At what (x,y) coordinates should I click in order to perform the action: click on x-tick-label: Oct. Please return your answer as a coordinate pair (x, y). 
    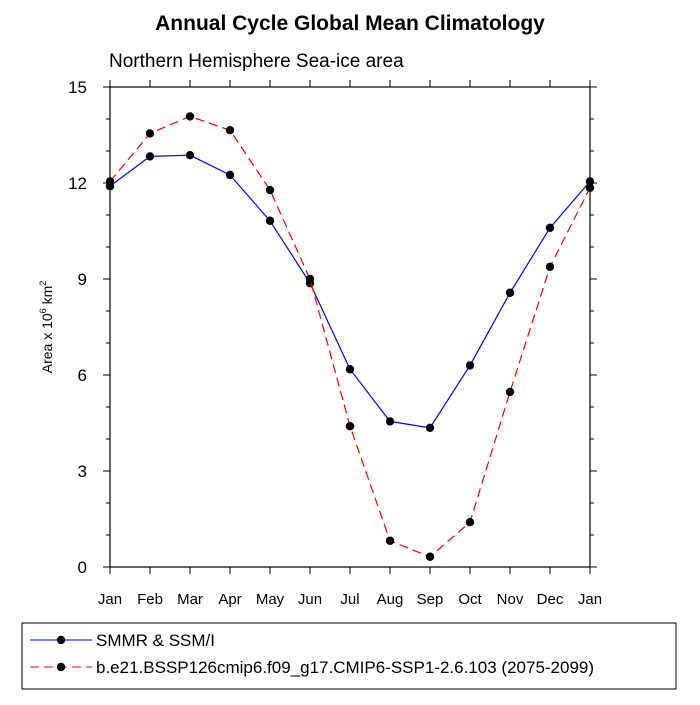
    Looking at the image, I should click on (470, 599).